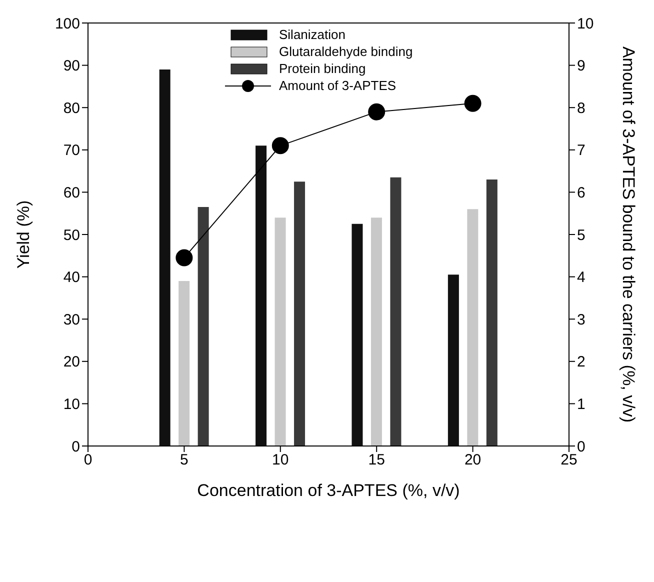 The height and width of the screenshot is (582, 654). What do you see at coordinates (312, 34) in the screenshot?
I see `legend-label: Silanization` at bounding box center [312, 34].